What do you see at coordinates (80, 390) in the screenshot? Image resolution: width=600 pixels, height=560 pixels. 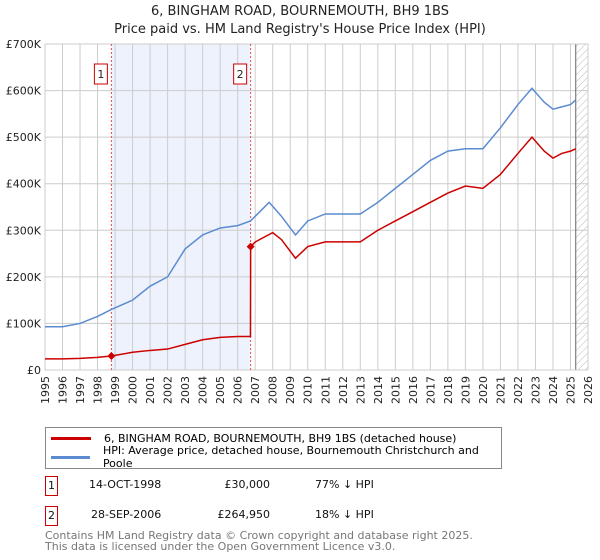 I see `x-tick-label: 1997` at bounding box center [80, 390].